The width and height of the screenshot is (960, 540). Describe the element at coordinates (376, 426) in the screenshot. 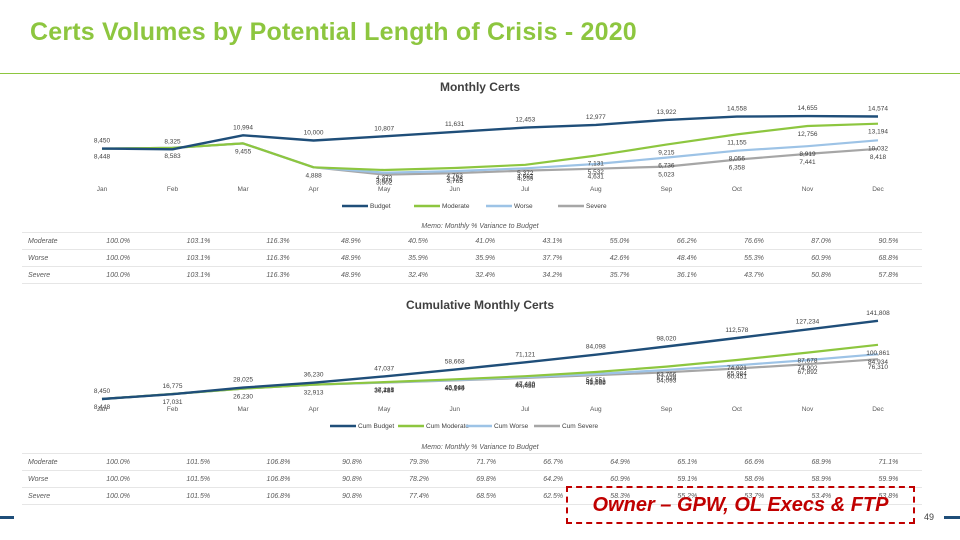

I see `legend-label-cum-budget: Cum Budget` at that location.